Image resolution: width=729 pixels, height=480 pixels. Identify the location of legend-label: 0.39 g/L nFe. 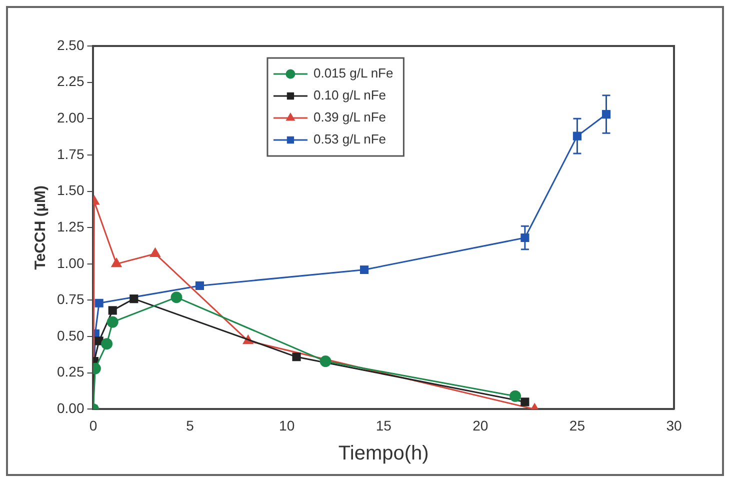
(349, 117).